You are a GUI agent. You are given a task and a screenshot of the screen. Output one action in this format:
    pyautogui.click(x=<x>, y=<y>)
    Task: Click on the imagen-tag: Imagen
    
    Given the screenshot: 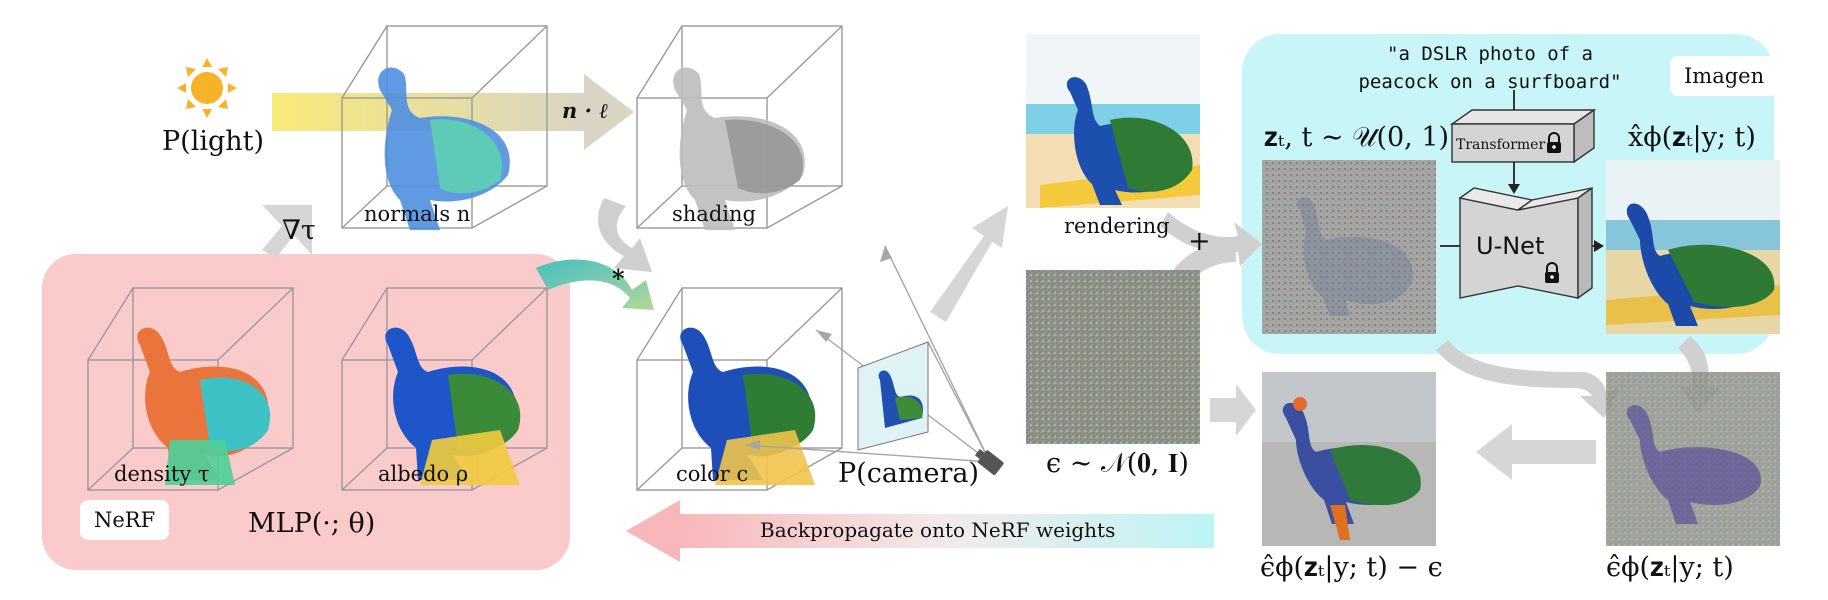 What is the action you would take?
    pyautogui.click(x=1724, y=76)
    